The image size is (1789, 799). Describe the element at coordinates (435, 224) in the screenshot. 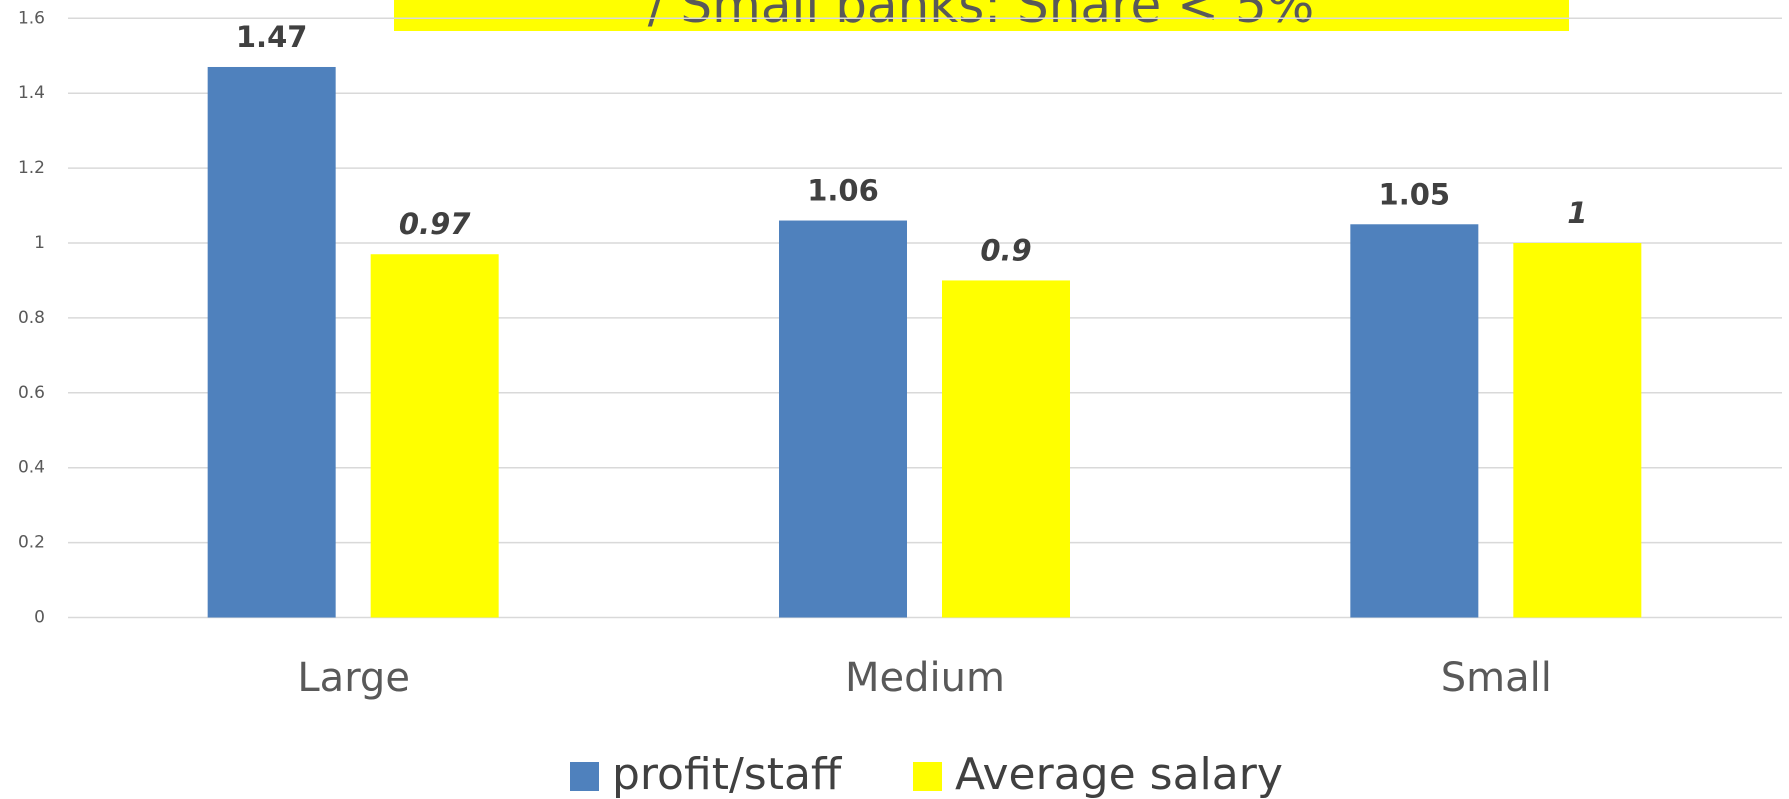

I see `value-label: 0.97` at that location.